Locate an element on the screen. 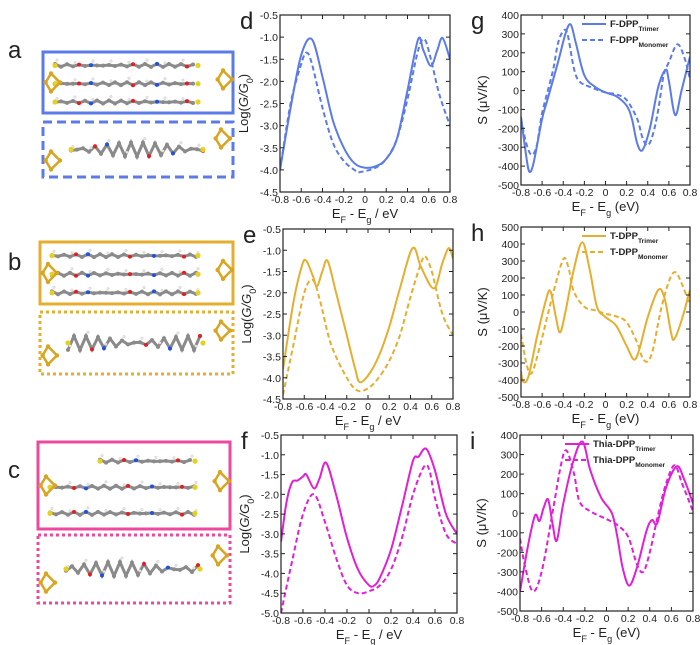  x-tick-label: 0.2 is located at coordinates (628, 619).